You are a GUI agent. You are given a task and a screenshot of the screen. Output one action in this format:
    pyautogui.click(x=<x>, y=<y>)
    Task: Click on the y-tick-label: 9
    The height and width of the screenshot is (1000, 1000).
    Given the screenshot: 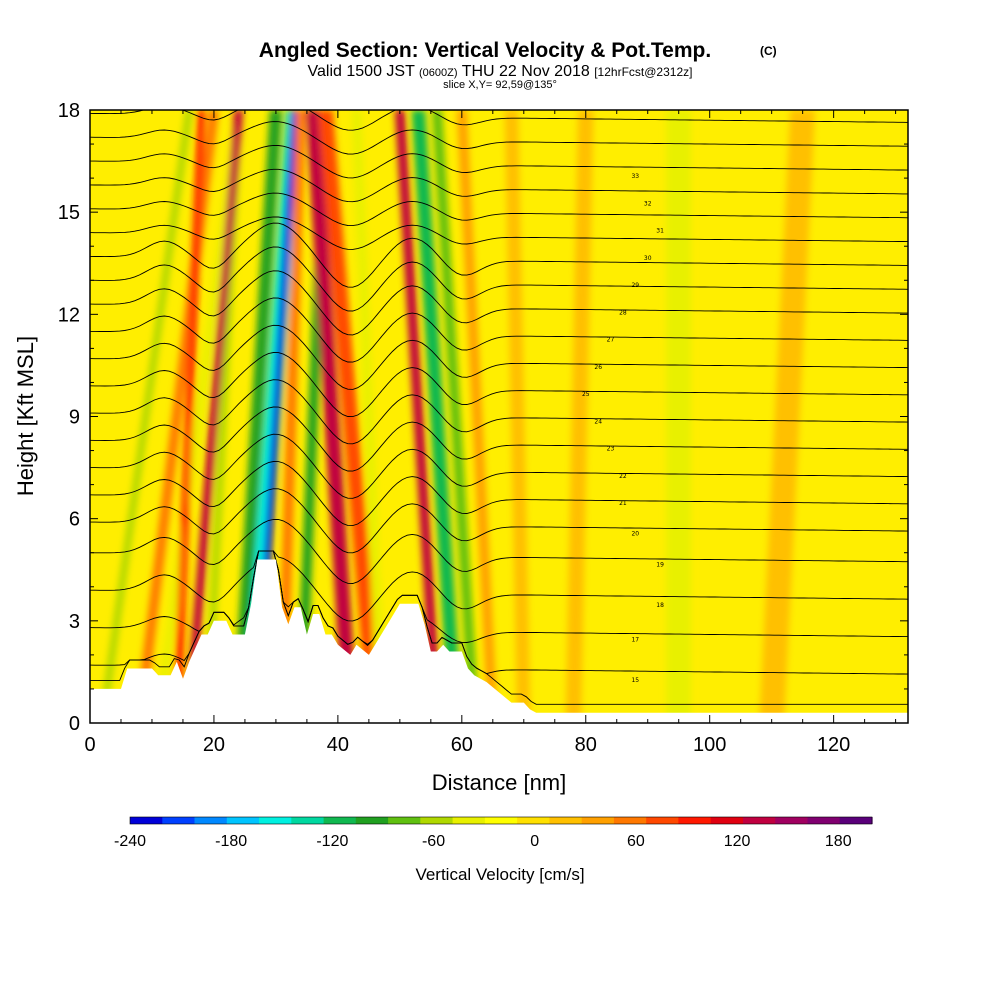 What is the action you would take?
    pyautogui.click(x=74, y=418)
    